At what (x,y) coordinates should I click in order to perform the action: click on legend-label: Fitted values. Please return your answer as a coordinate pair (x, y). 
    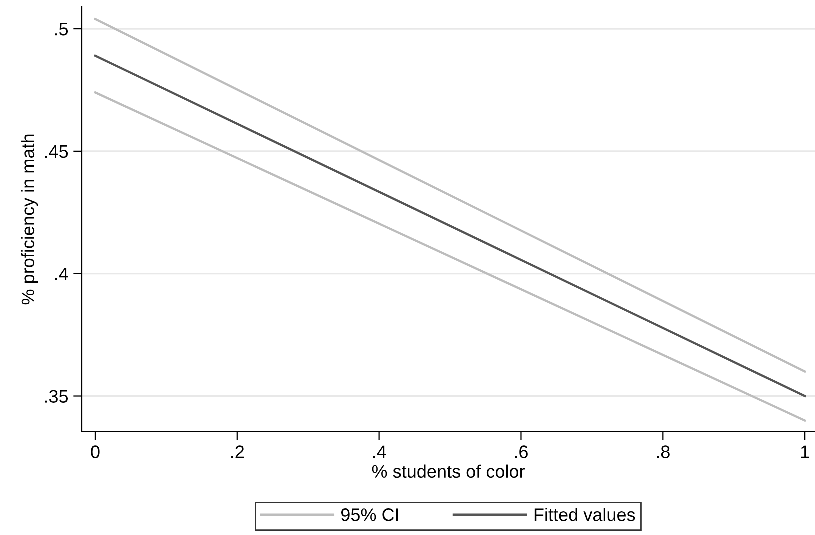
    Looking at the image, I should click on (585, 515).